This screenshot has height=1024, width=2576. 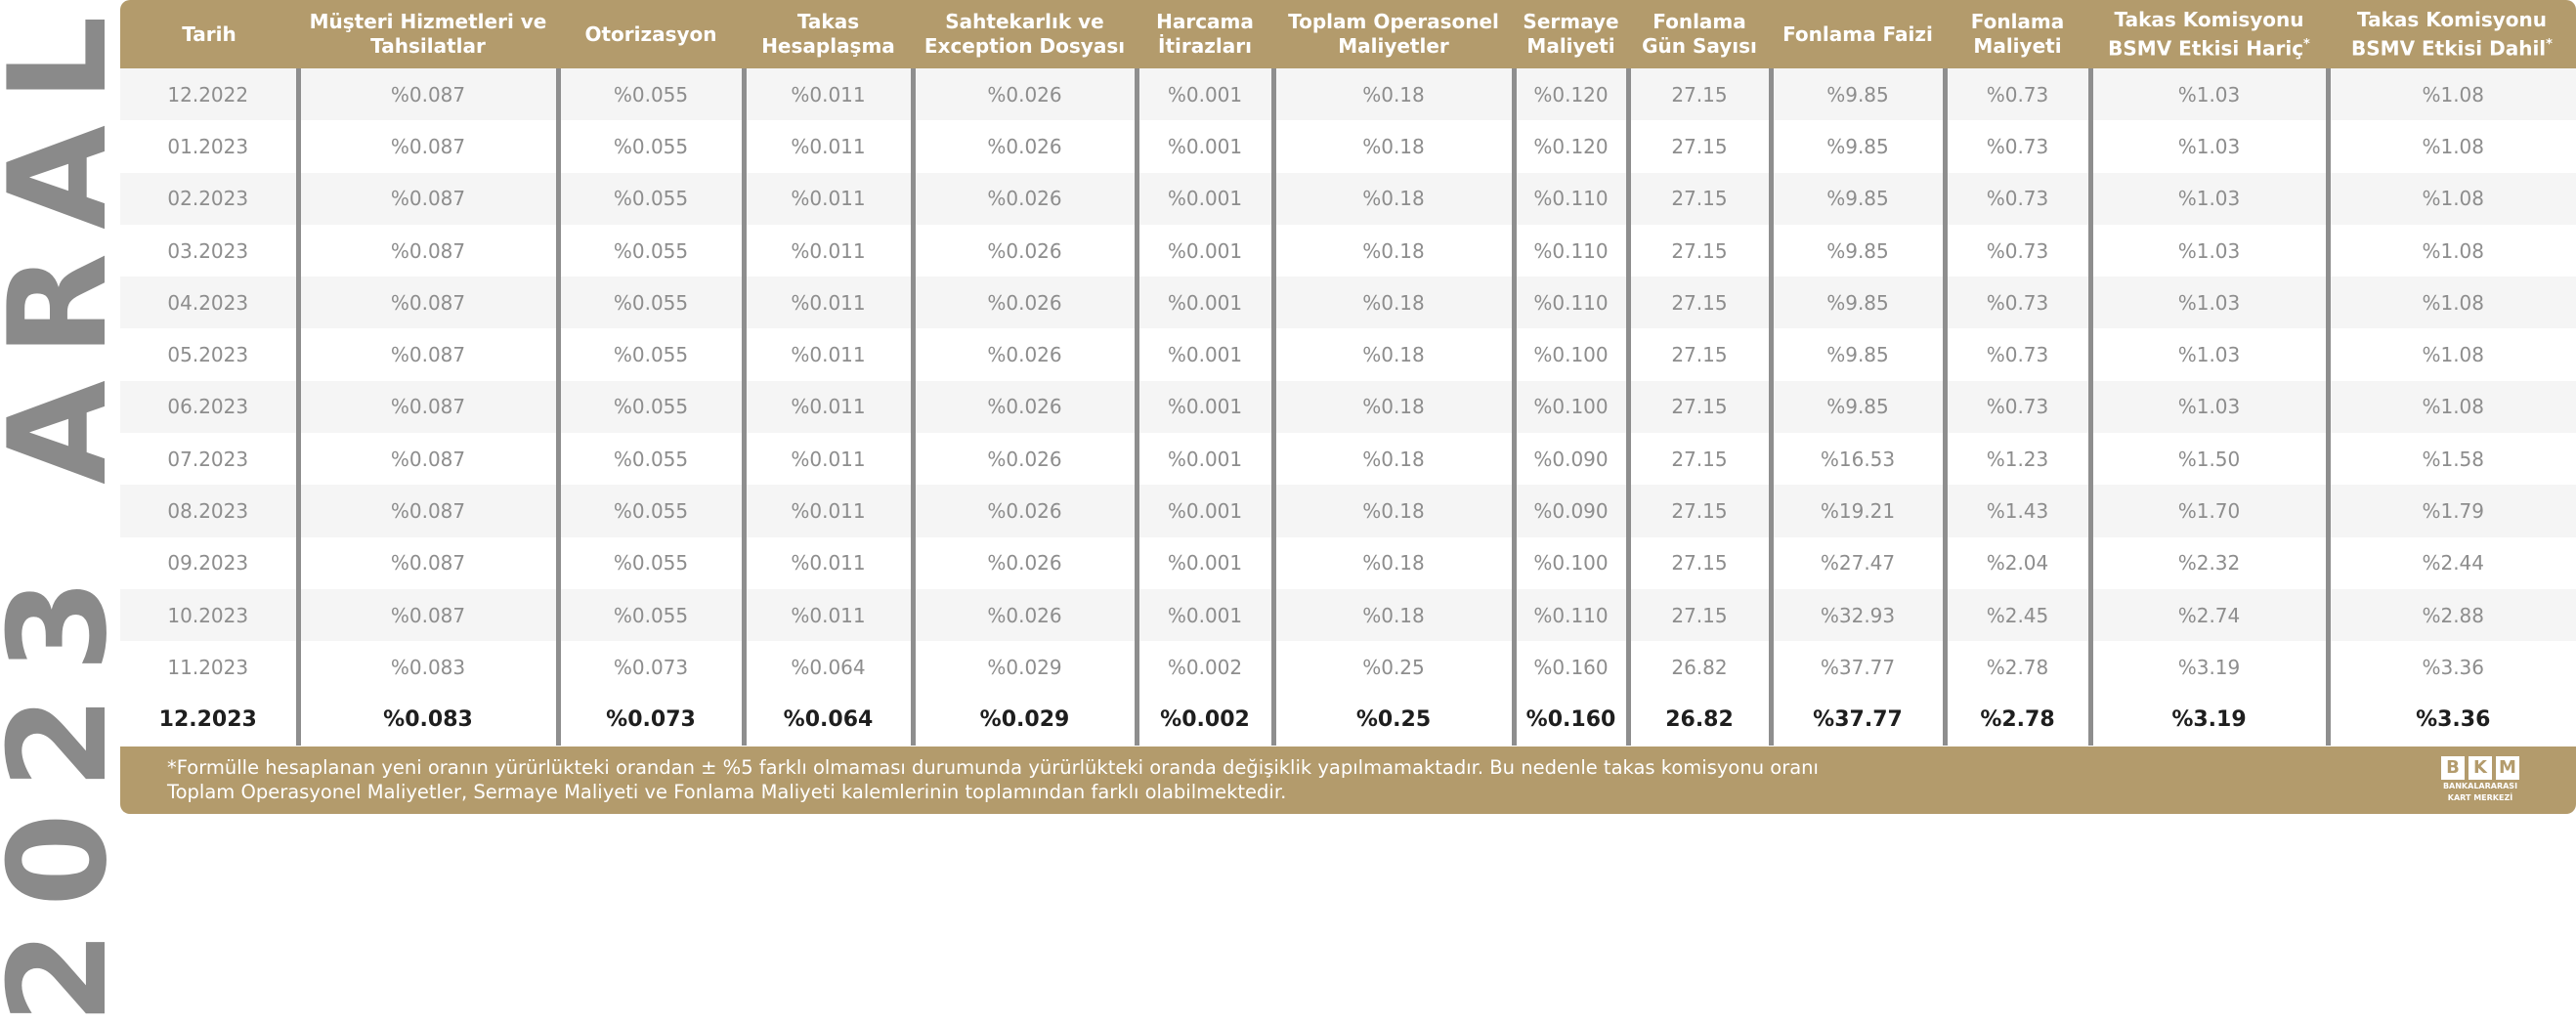 I want to click on logo-letter: K, so click(x=2481, y=768).